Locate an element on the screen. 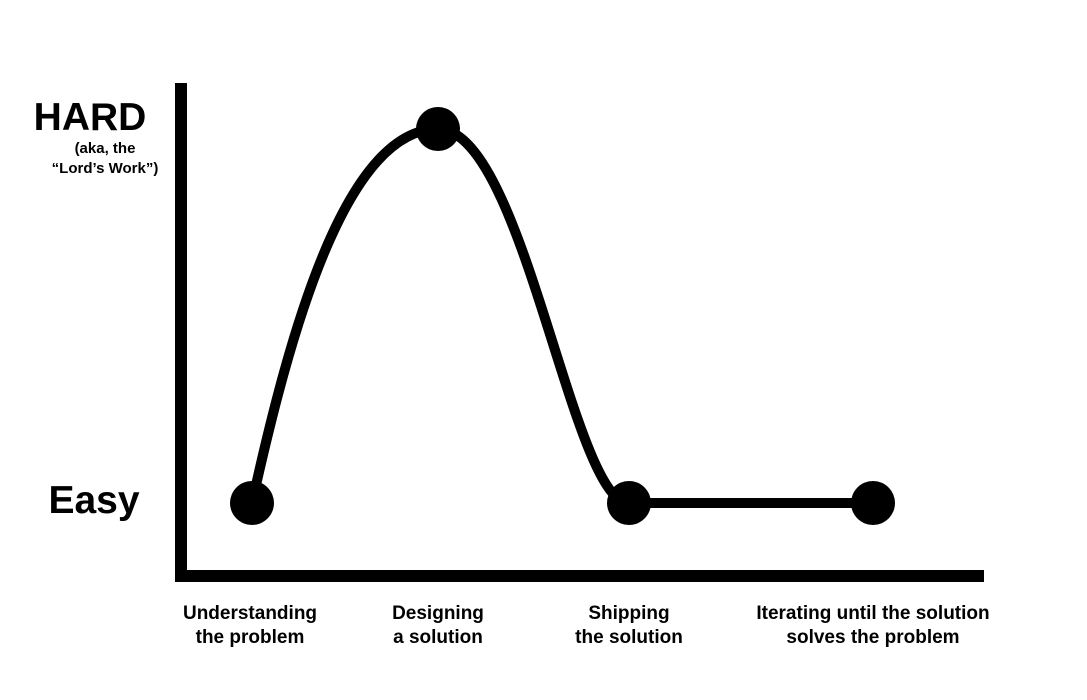 This screenshot has width=1087, height=700. x-tick-label: Shipping the solution is located at coordinates (629, 625).